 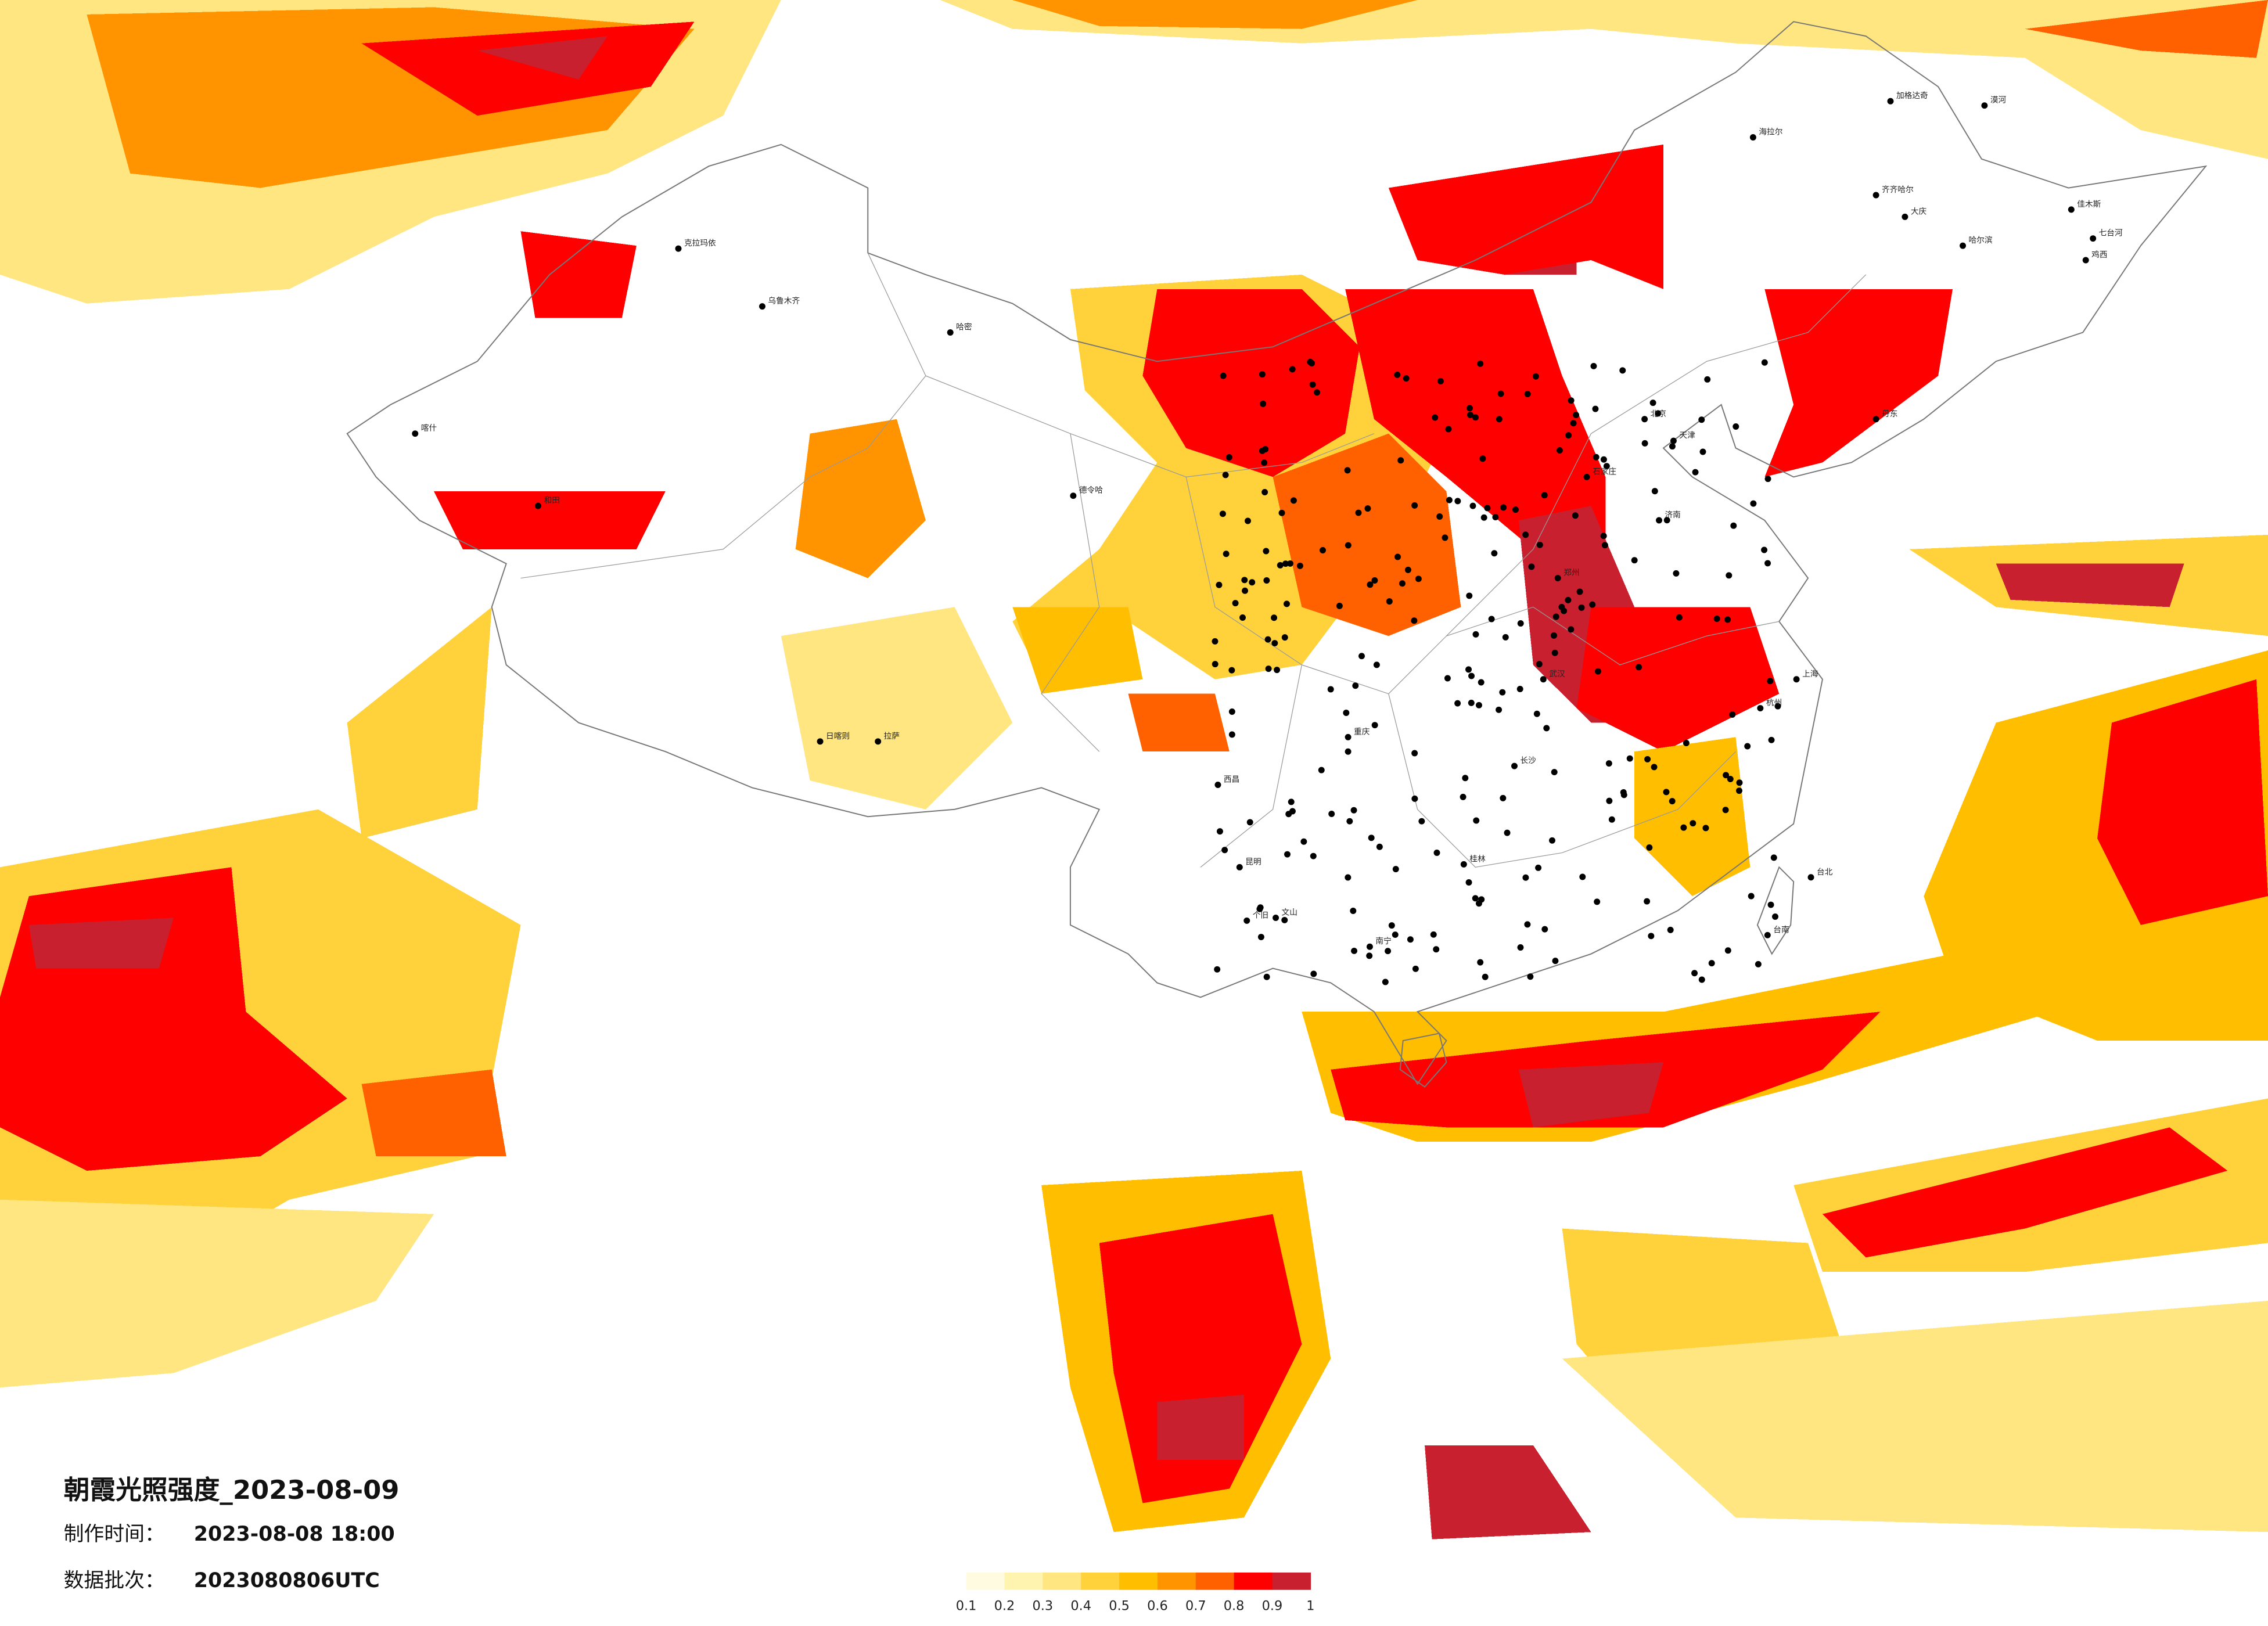 I want to click on city-label: 丹东, so click(x=1889, y=414).